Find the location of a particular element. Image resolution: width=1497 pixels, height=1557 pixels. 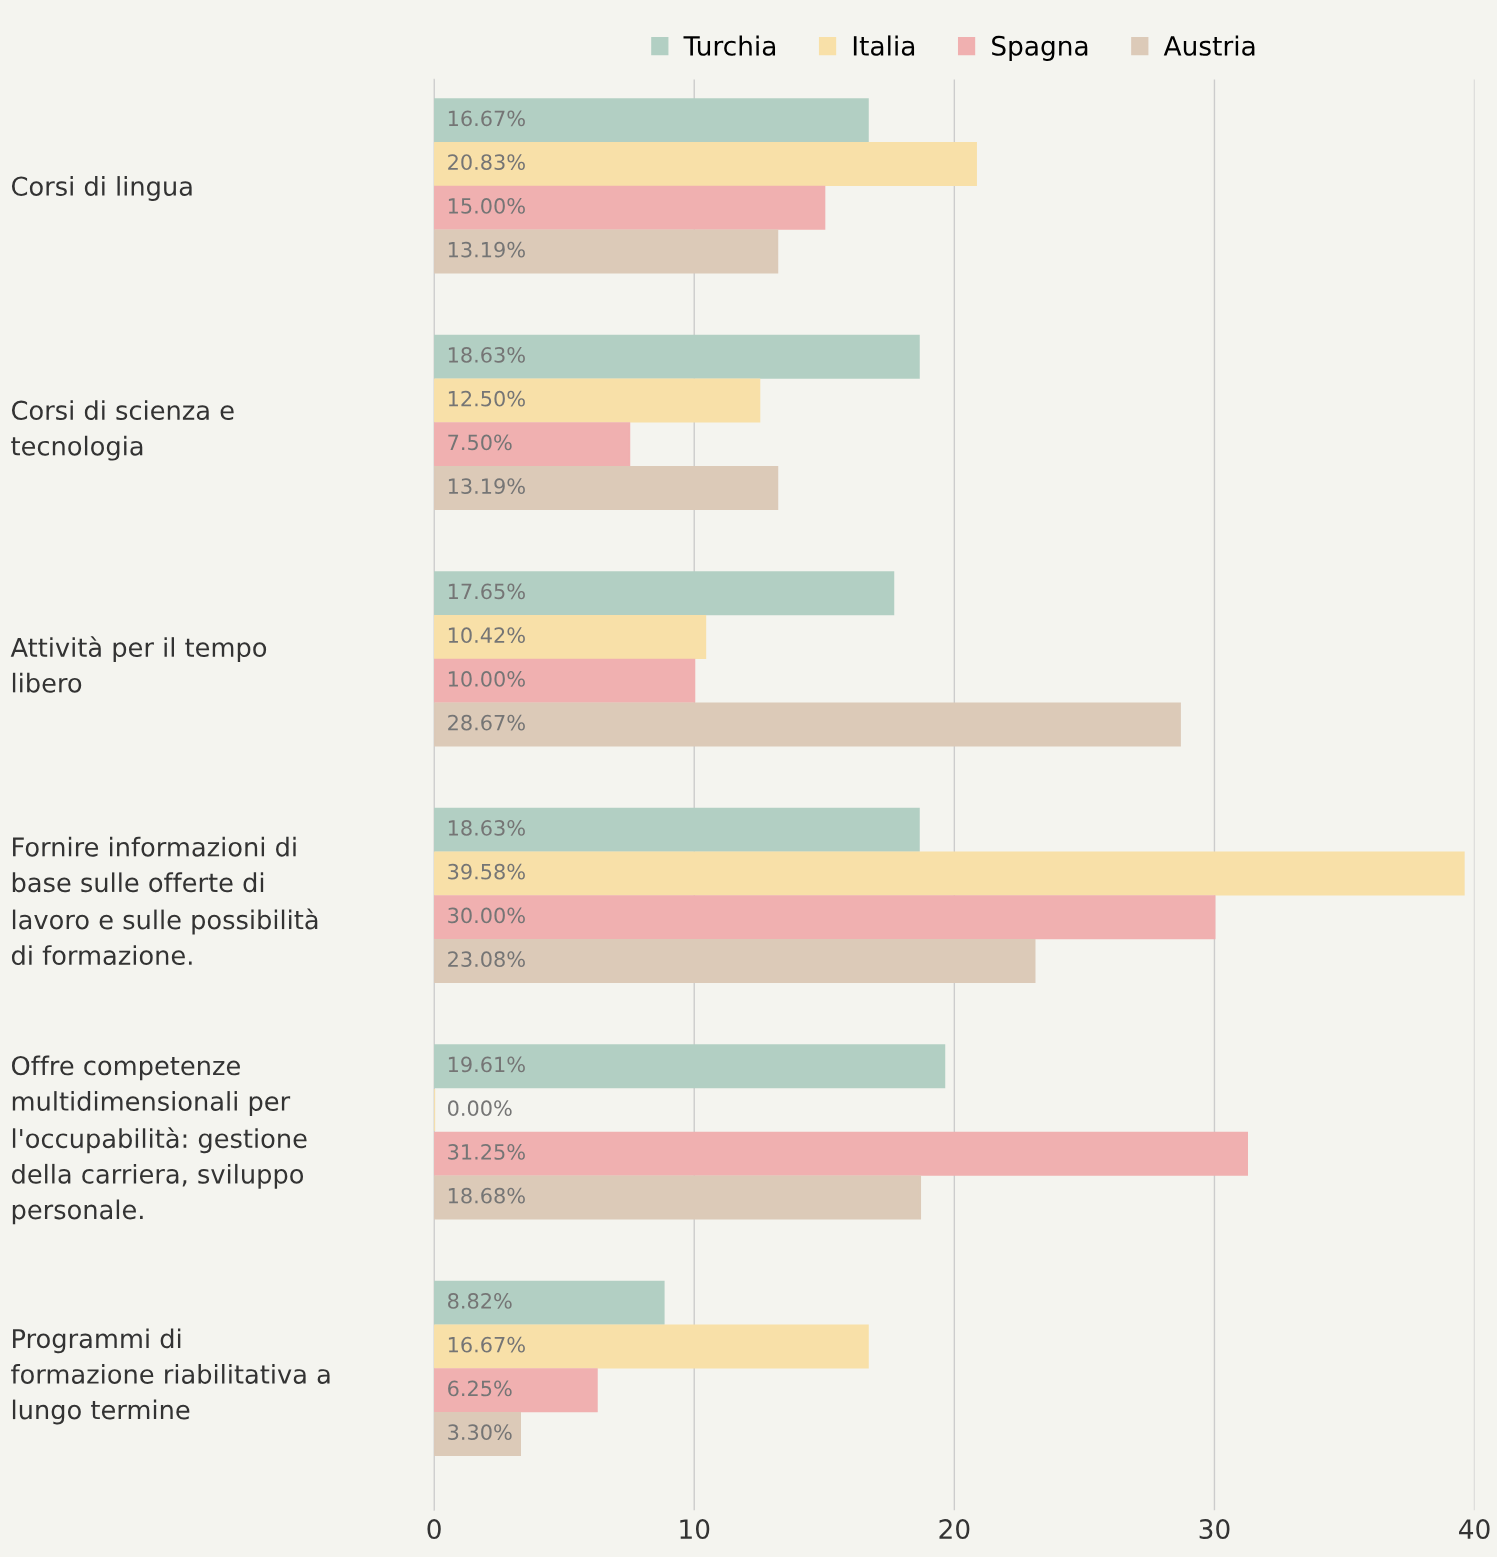

data-label: 18.68% is located at coordinates (486, 1195).